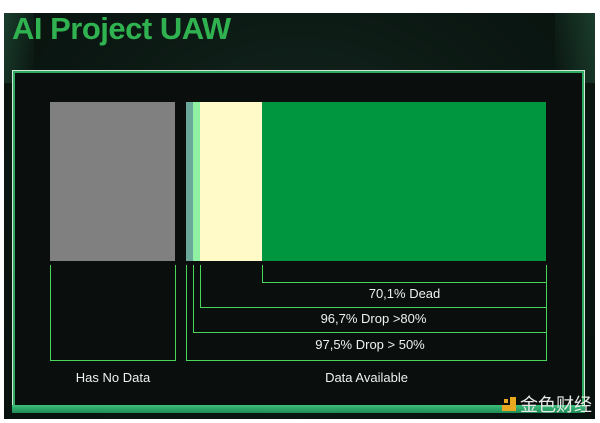  I want to click on watermark-text: 金色财经, so click(556, 405).